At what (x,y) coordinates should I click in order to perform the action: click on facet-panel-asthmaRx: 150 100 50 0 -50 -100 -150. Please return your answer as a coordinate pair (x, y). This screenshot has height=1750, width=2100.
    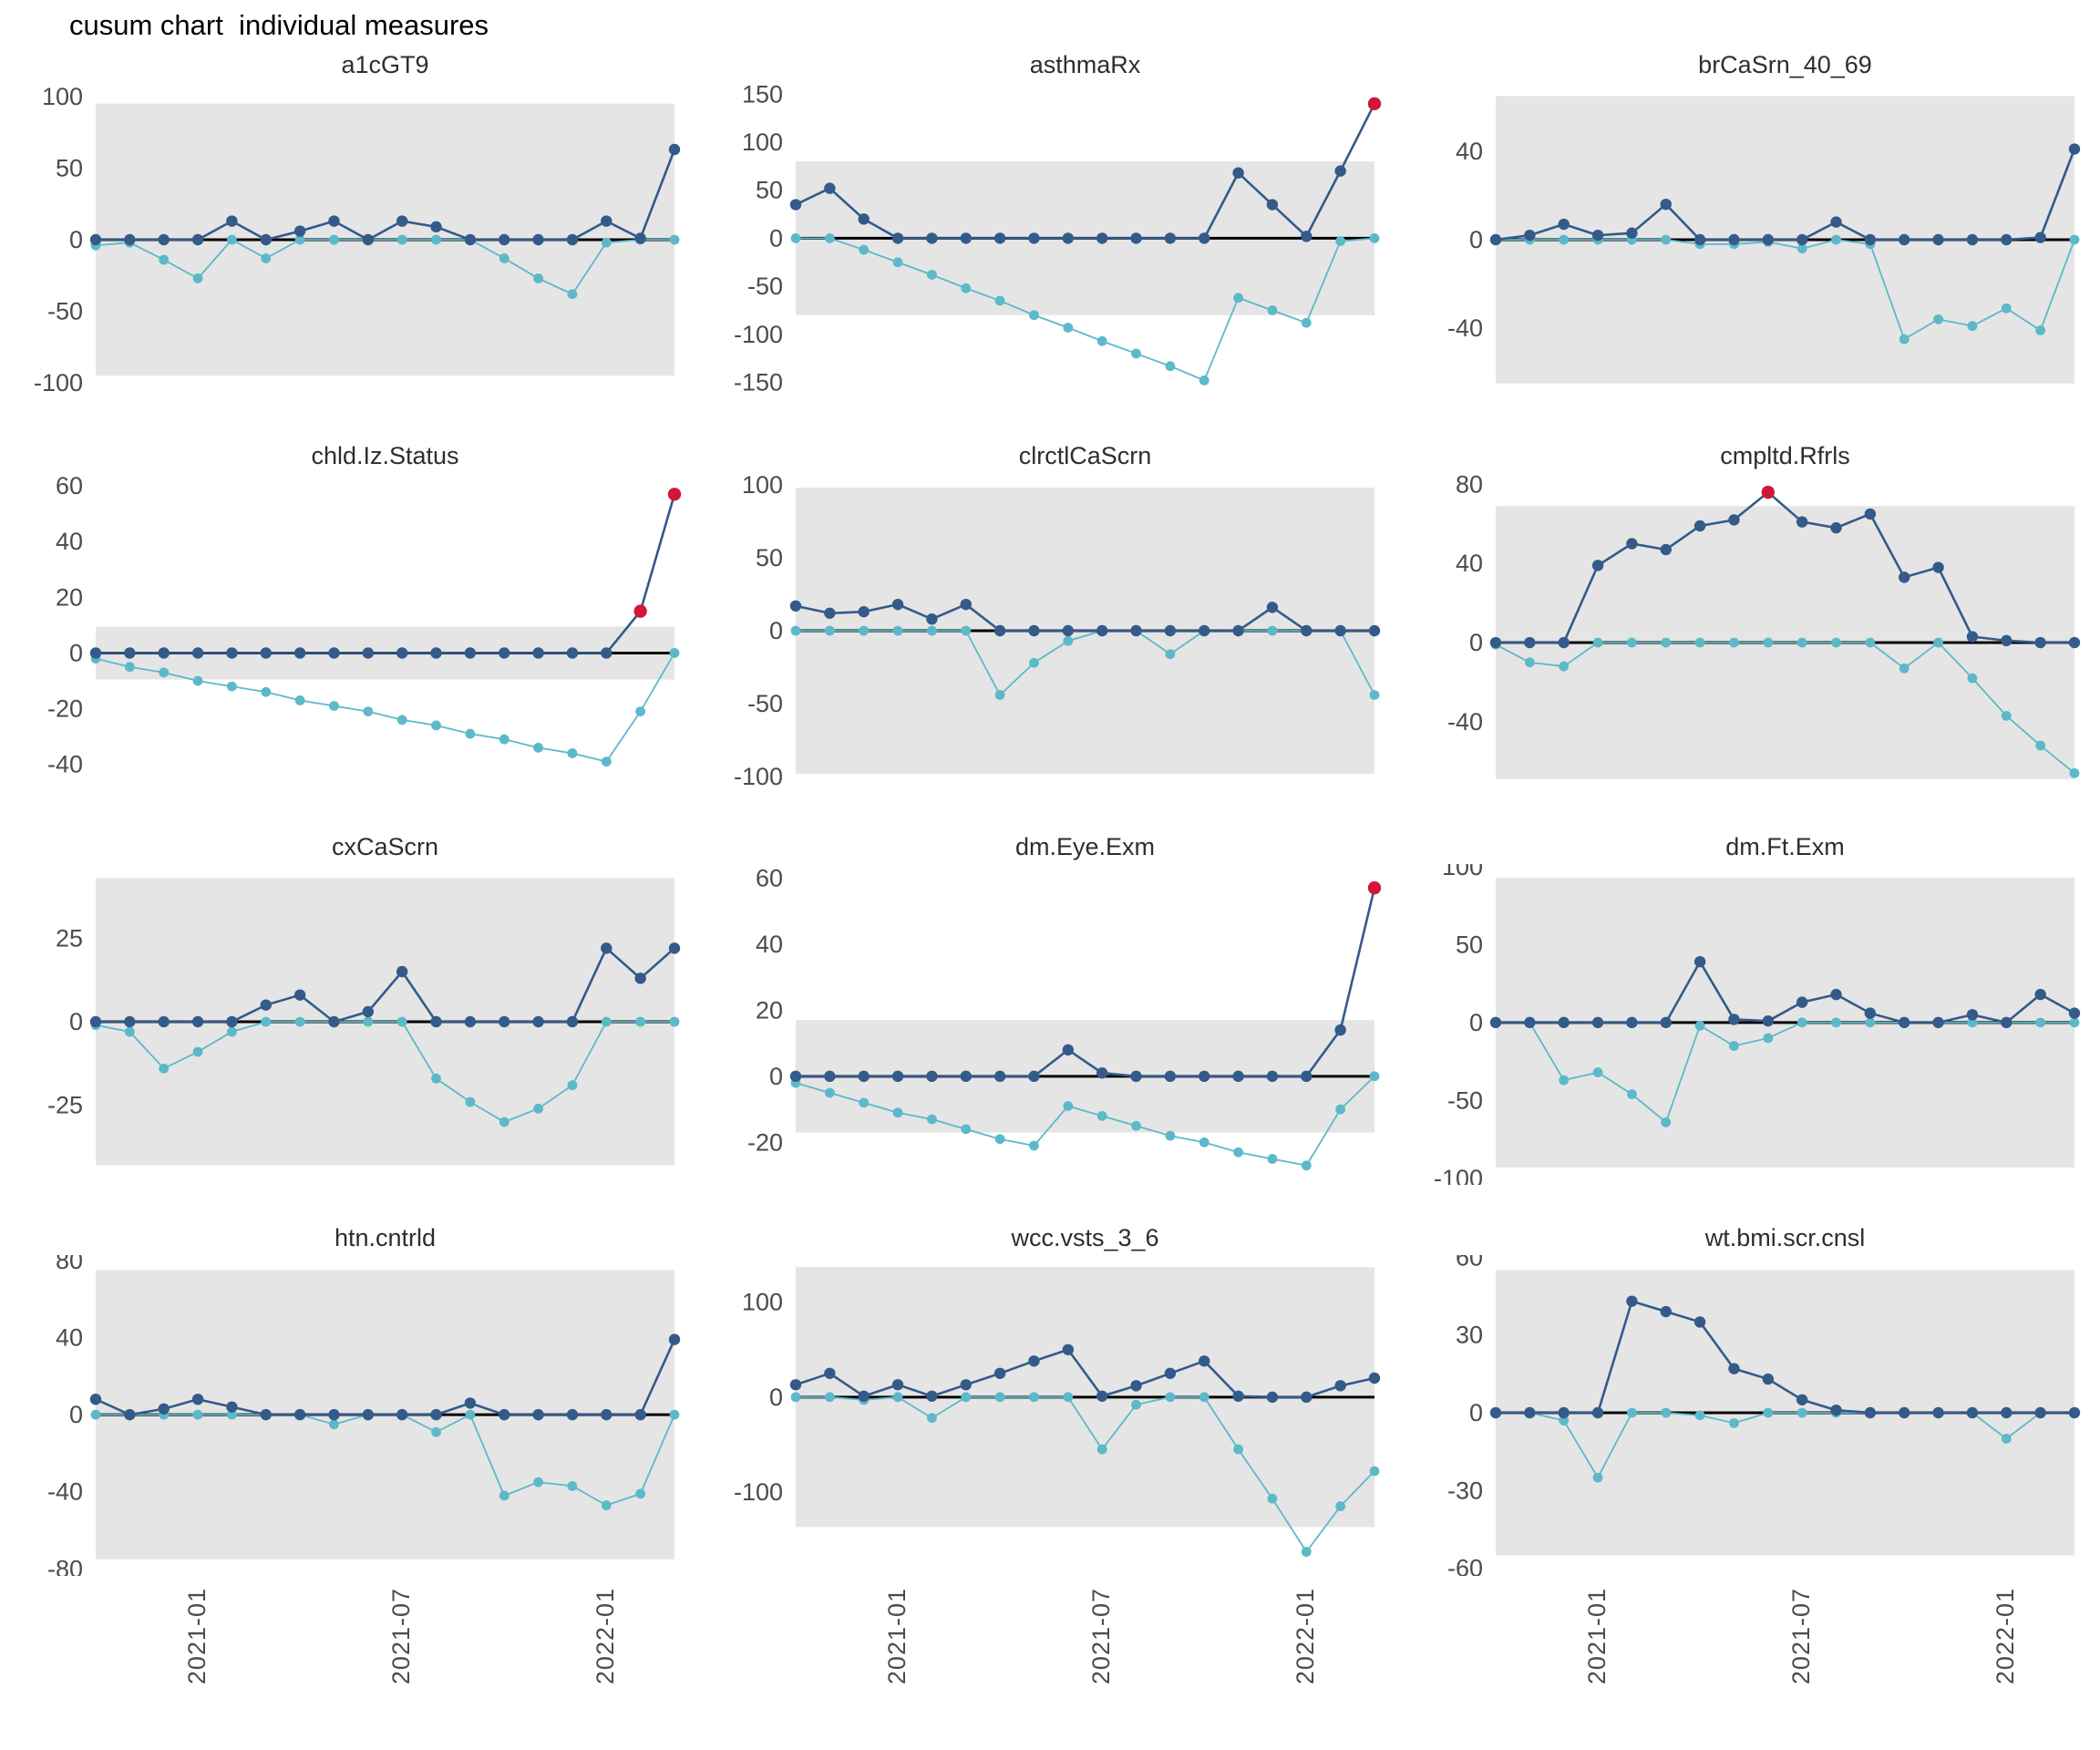
    Looking at the image, I should click on (1058, 238).